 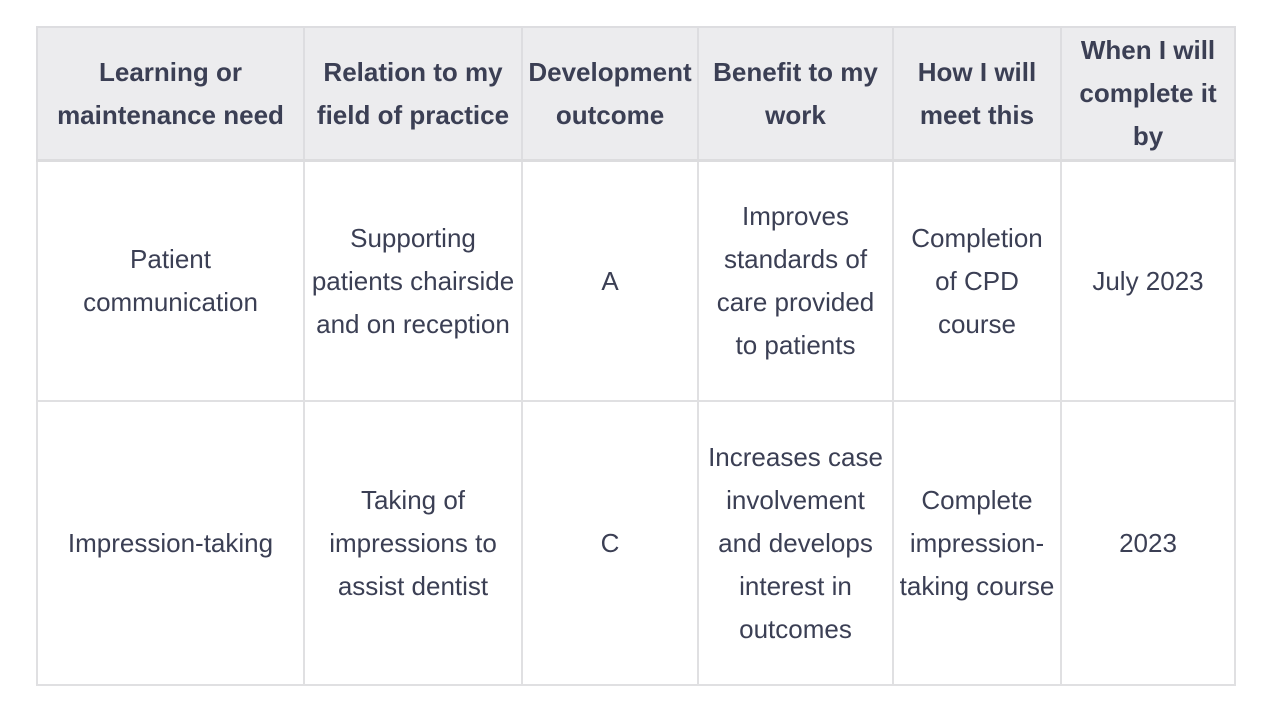 What do you see at coordinates (170, 543) in the screenshot?
I see `cell-r2-learning-need: Impression-taking` at bounding box center [170, 543].